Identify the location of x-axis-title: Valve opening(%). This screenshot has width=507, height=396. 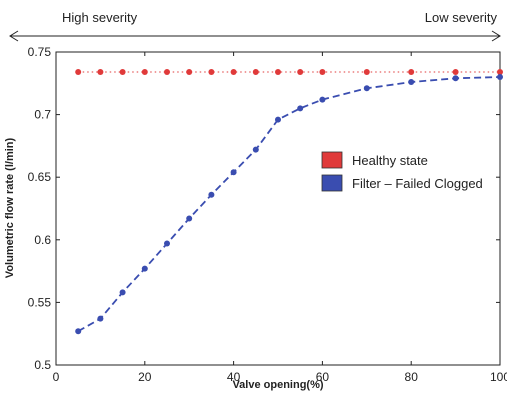
(277, 385).